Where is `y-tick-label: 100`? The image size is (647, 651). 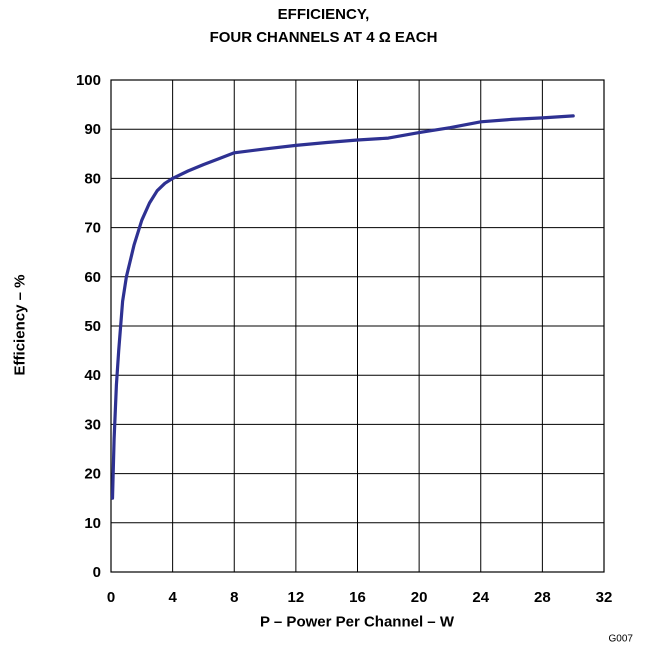
y-tick-label: 100 is located at coordinates (88, 80).